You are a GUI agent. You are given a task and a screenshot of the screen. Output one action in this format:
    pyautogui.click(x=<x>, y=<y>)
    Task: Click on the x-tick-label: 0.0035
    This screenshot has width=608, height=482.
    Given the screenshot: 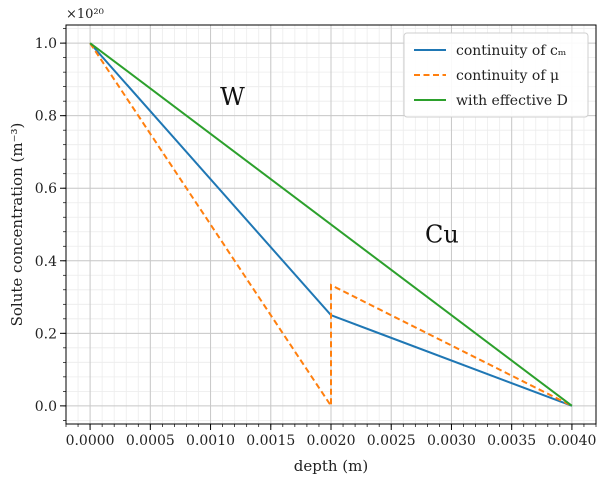 What is the action you would take?
    pyautogui.click(x=511, y=441)
    